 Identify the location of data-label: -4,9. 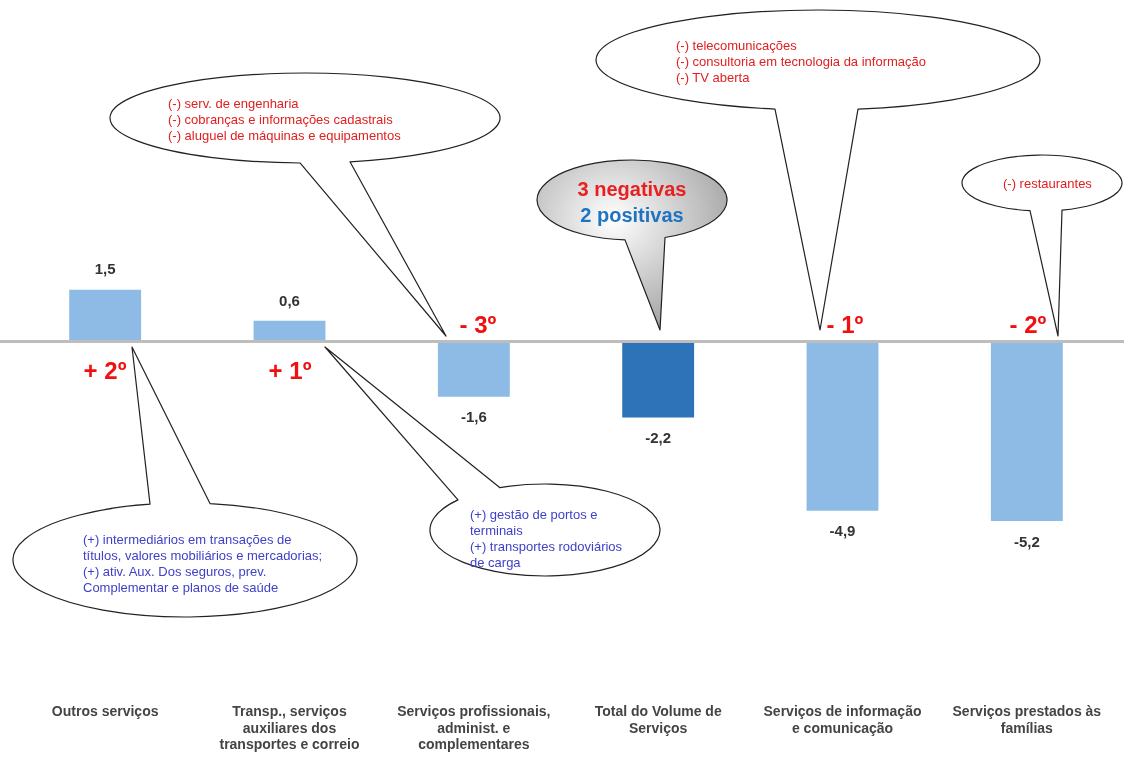
(842, 531).